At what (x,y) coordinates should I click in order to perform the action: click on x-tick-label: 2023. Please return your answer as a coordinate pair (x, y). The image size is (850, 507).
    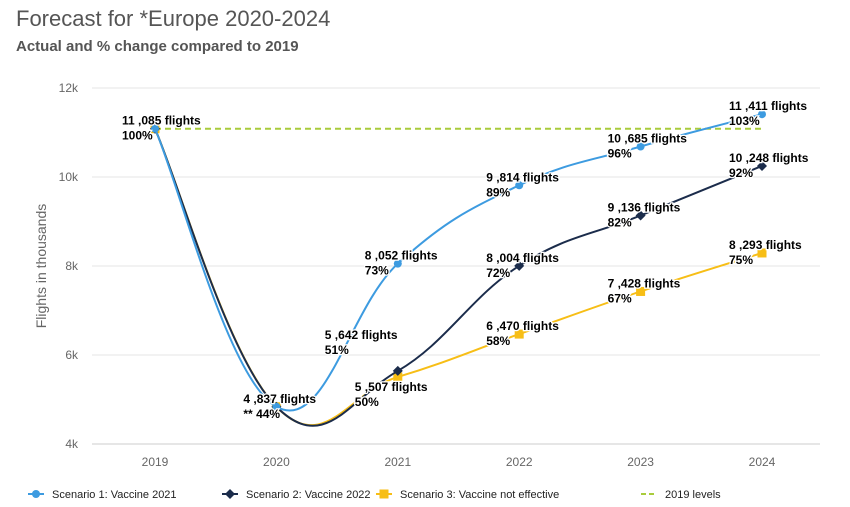
    Looking at the image, I should click on (640, 462).